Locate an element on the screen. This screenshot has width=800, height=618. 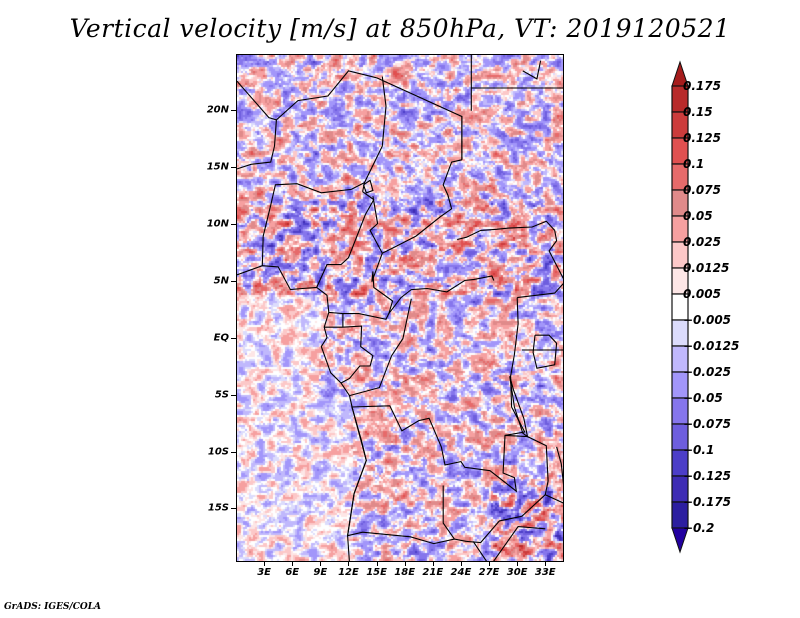
uganda-kenya-border is located at coordinates (540, 291).